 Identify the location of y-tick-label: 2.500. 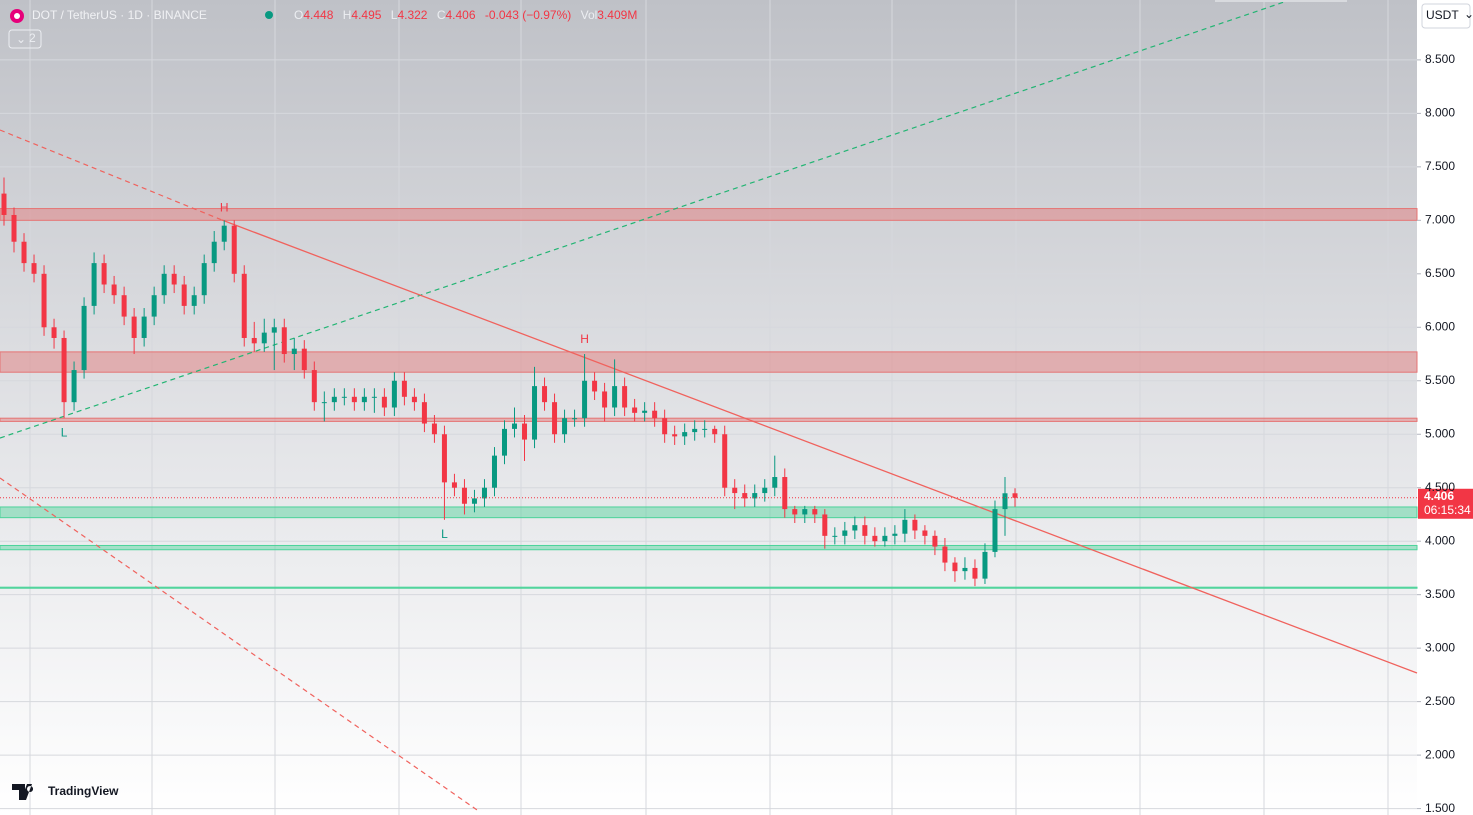
(1440, 701).